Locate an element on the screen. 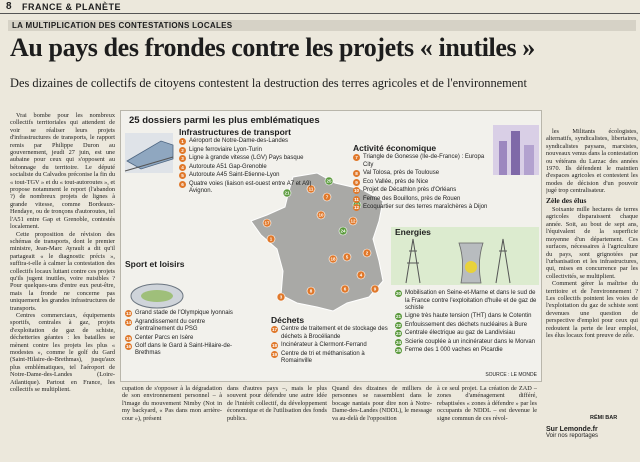 Image resolution: width=640 pixels, height=462 pixels. item-number: 4 is located at coordinates (182, 167).